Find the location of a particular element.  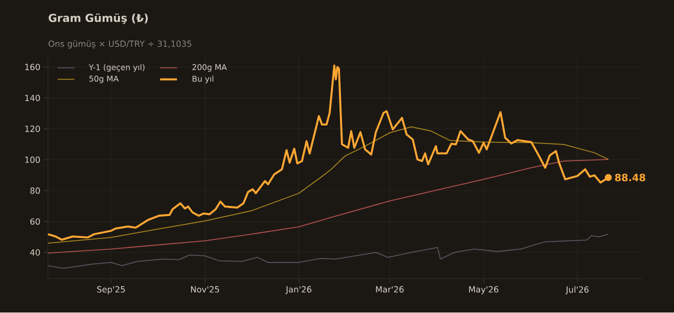

y-tick-label: 80 is located at coordinates (35, 191).